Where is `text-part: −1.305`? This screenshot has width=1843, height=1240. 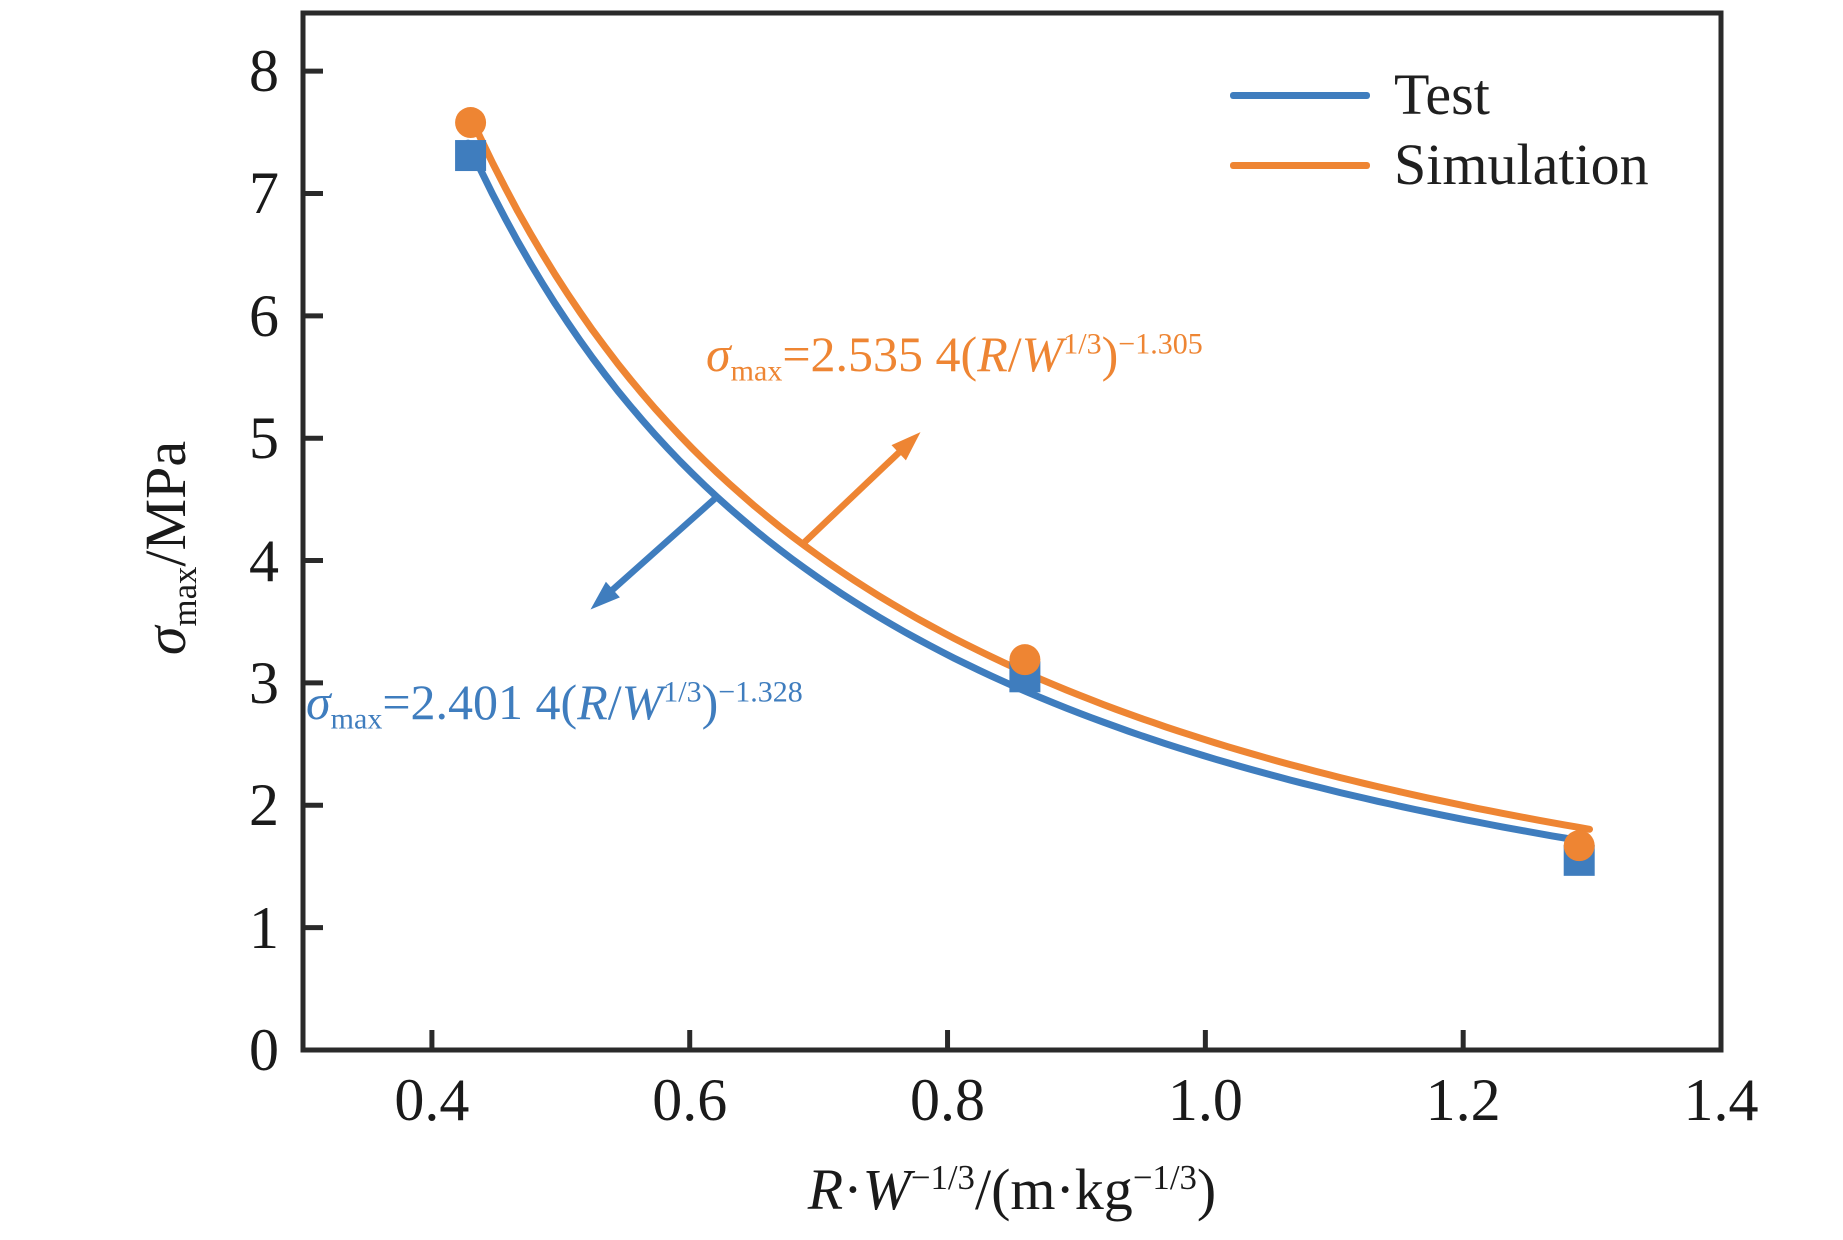
text-part: −1.305 is located at coordinates (1160, 344).